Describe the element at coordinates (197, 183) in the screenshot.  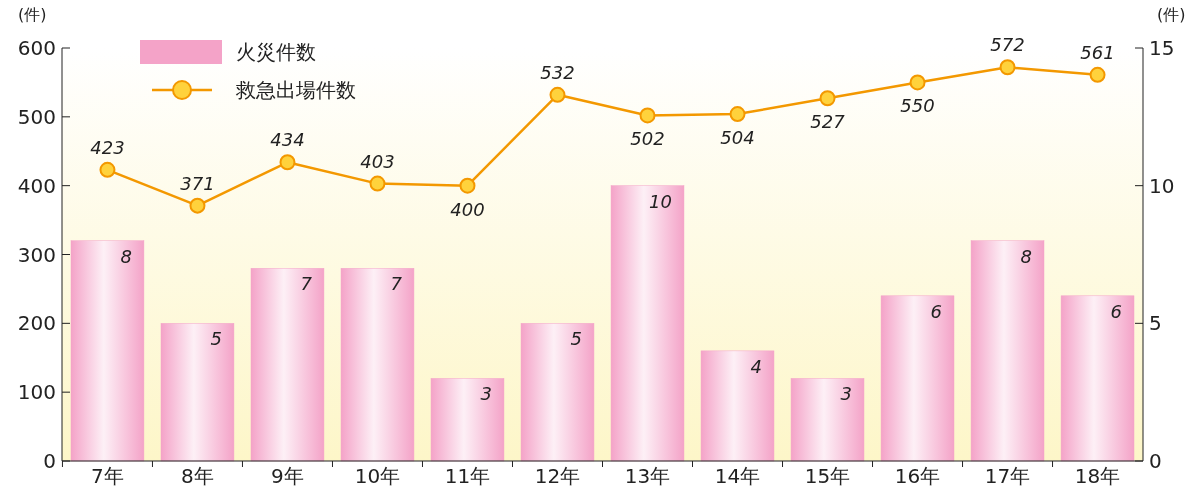
I see `data-label: 371` at that location.